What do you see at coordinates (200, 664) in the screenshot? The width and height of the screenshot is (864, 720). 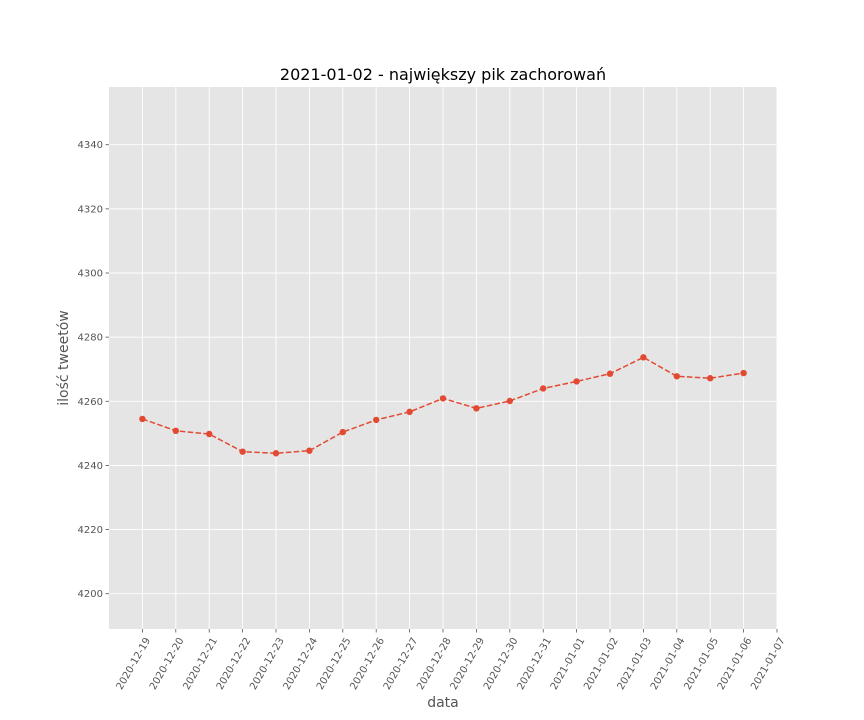 I see `x-tick-label: 2020-12-21` at bounding box center [200, 664].